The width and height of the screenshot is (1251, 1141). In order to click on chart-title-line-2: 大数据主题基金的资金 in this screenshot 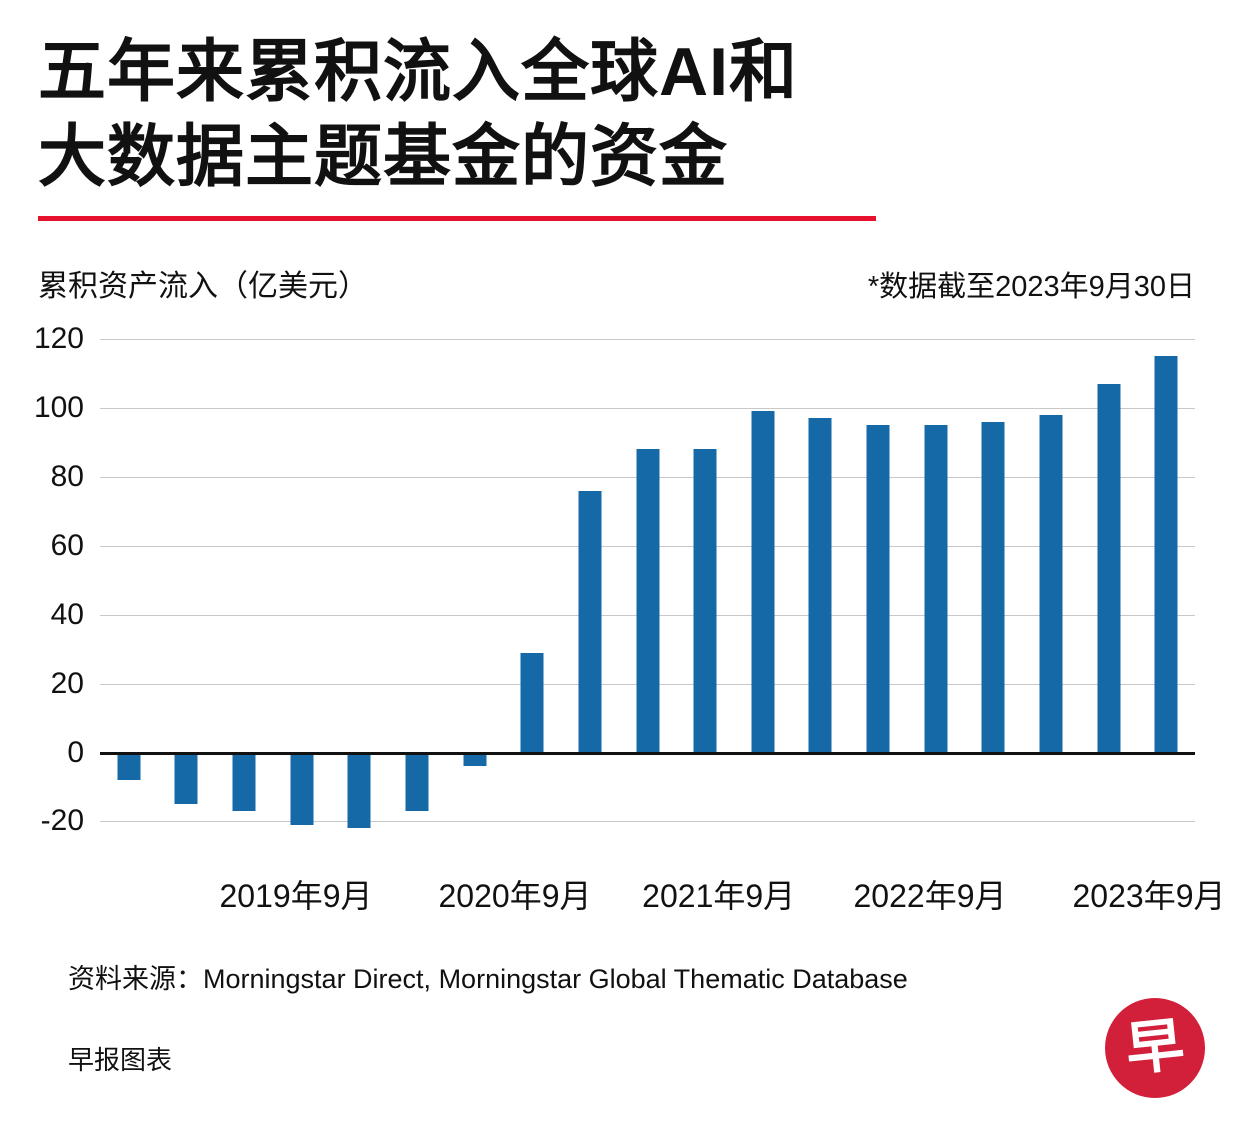, I will do `click(383, 157)`.